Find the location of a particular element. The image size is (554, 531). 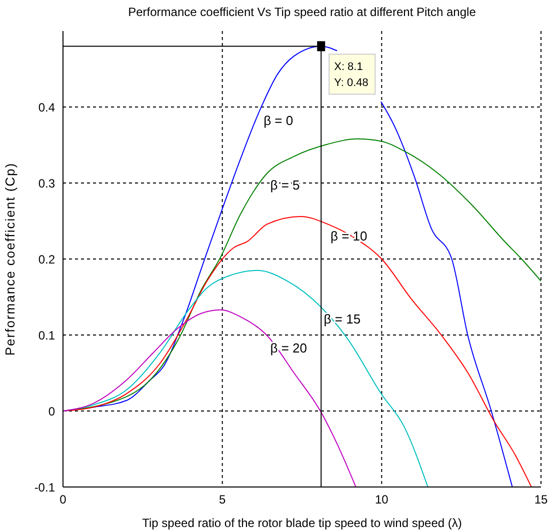

annotation: β = 20 is located at coordinates (289, 348).